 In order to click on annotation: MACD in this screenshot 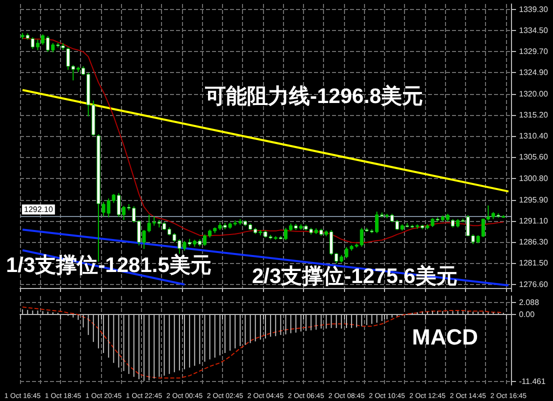, I will do `click(445, 337)`.